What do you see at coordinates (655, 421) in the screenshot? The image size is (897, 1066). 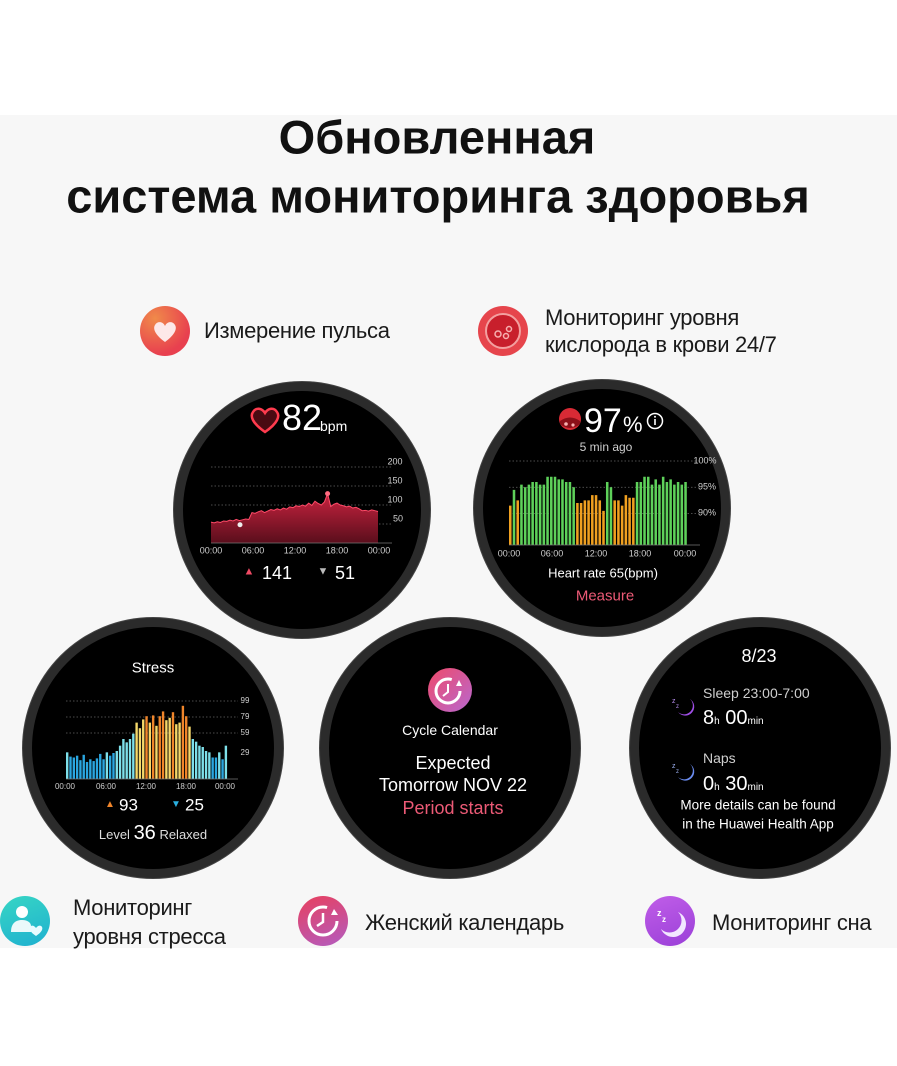 I see `info-icon` at bounding box center [655, 421].